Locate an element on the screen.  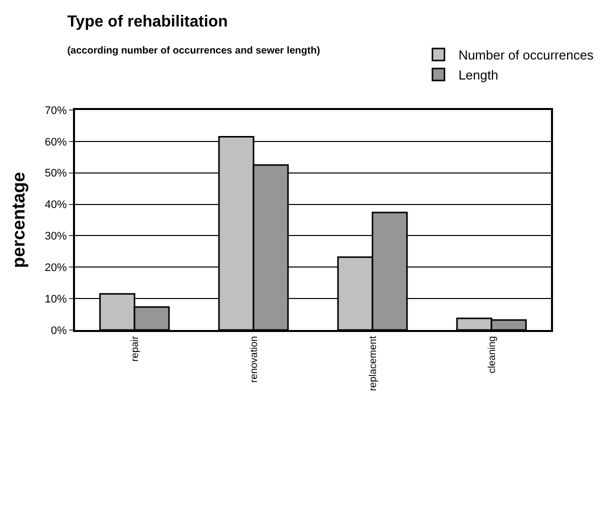
x-tick-label: renovation is located at coordinates (254, 359).